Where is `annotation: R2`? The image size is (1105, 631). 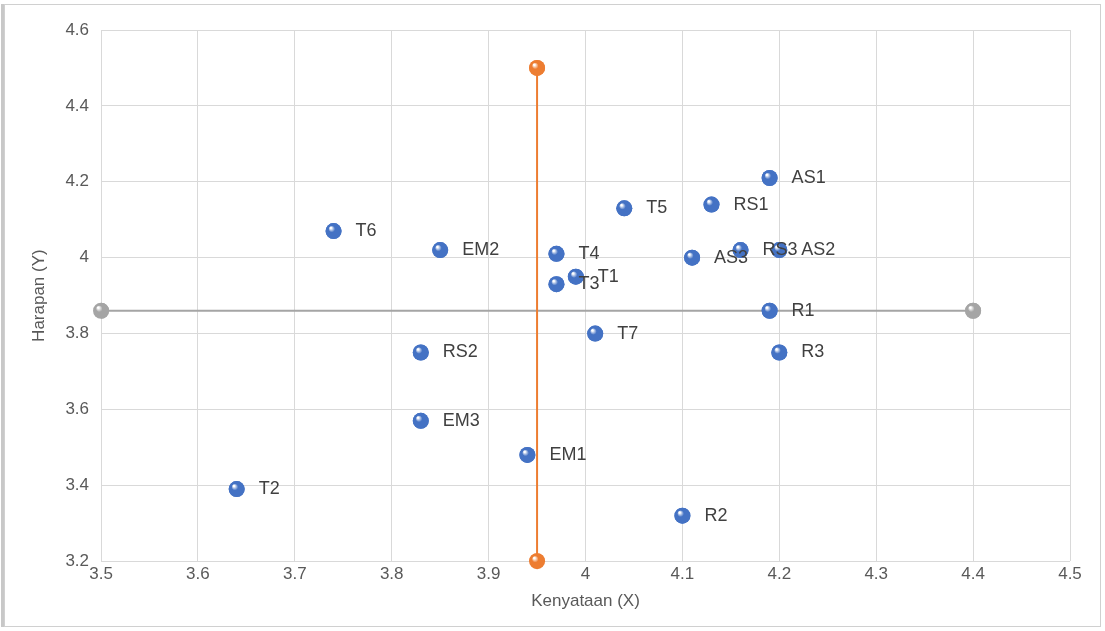 annotation: R2 is located at coordinates (716, 514).